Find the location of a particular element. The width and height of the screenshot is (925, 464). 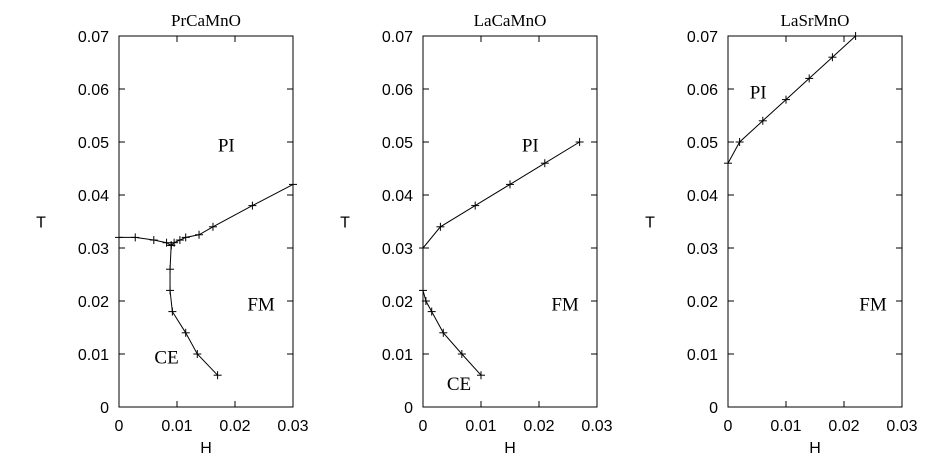

chart-title: LaSrMnO is located at coordinates (815, 20).